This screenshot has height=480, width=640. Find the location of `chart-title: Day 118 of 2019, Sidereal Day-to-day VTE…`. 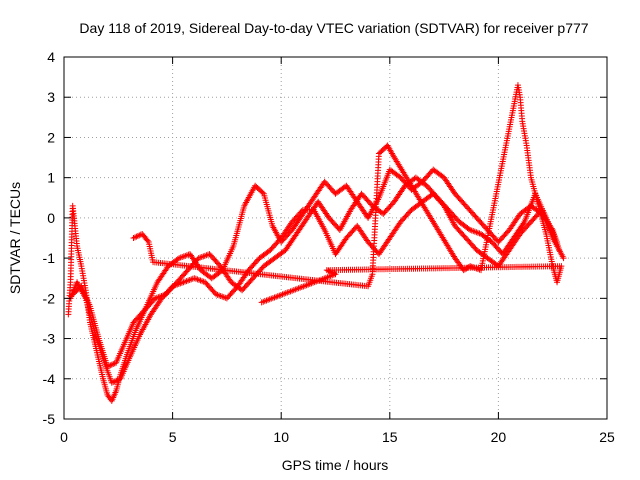

chart-title: Day 118 of 2019, Sidereal Day-to-day VTE… is located at coordinates (333, 28).